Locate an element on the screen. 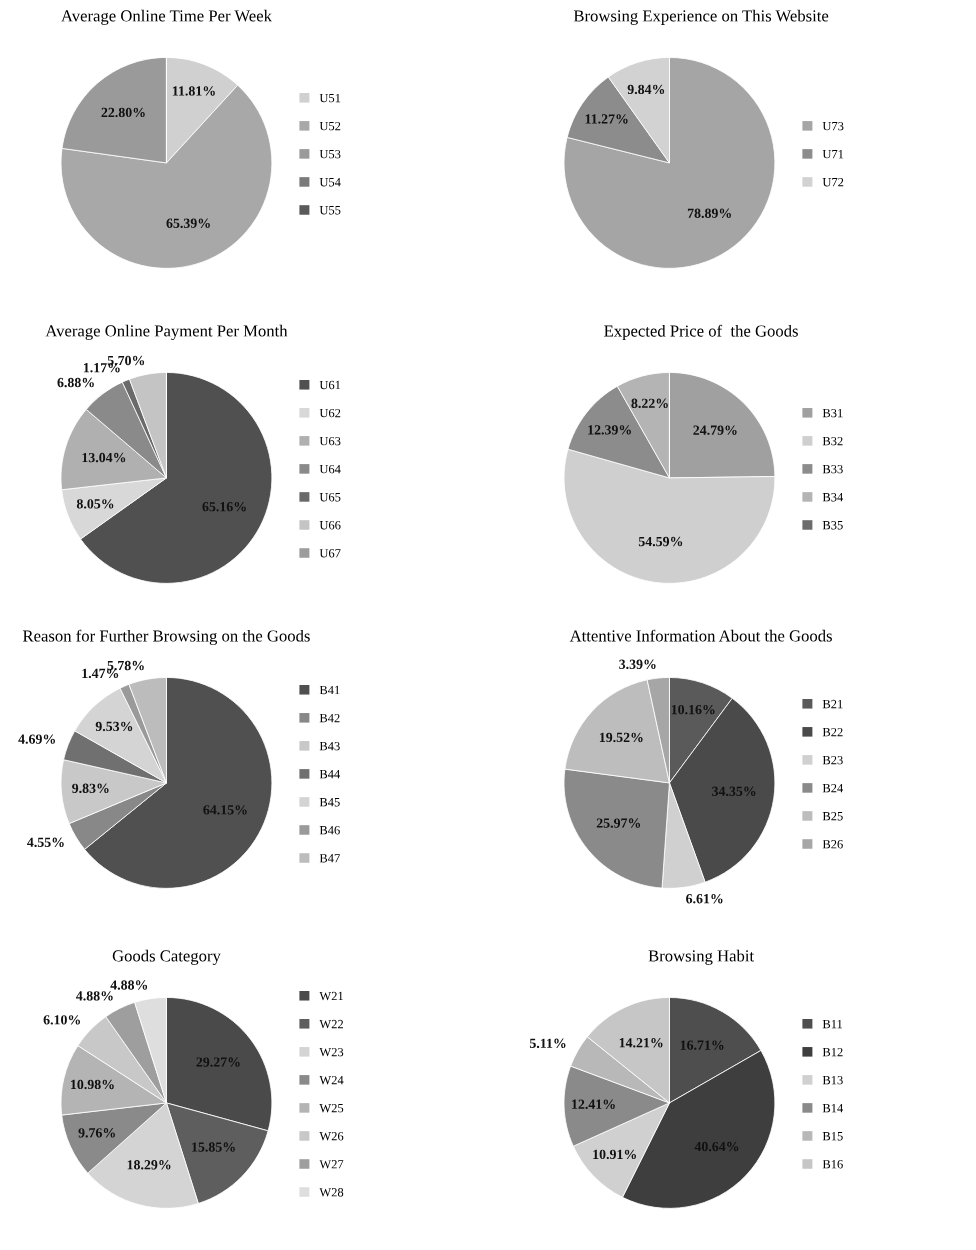 The height and width of the screenshot is (1250, 976). data-label: 6.61% is located at coordinates (704, 899).